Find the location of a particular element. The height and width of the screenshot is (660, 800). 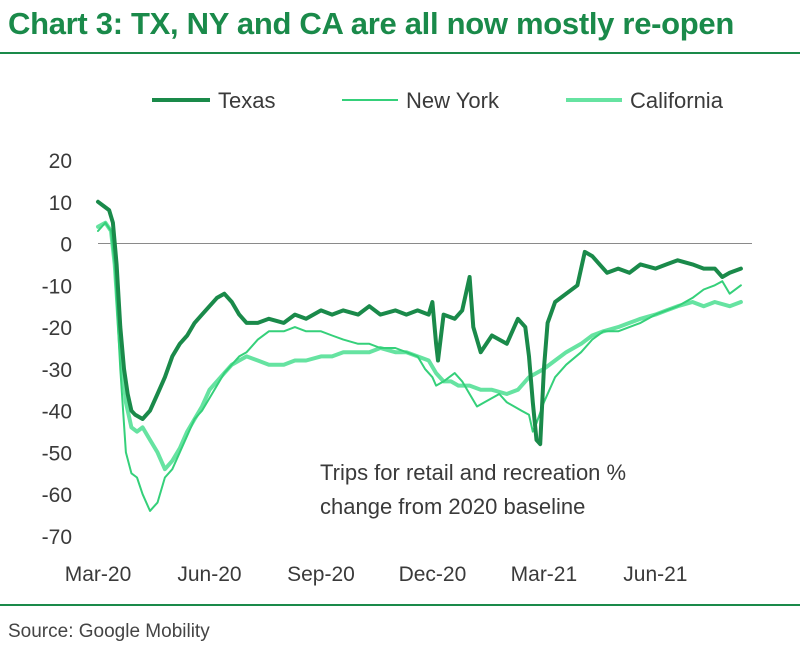

legend: Texas New York California is located at coordinates (438, 100).